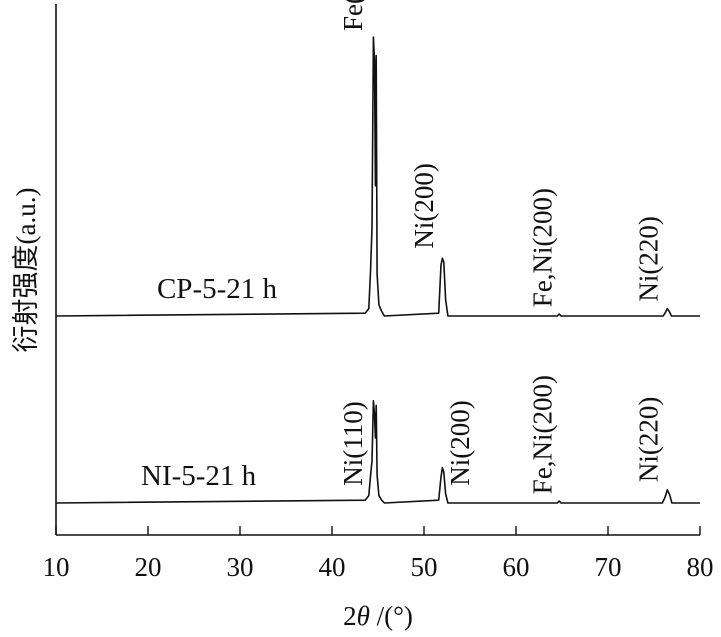  I want to click on x-tick-label-10: 10, so click(56, 567).